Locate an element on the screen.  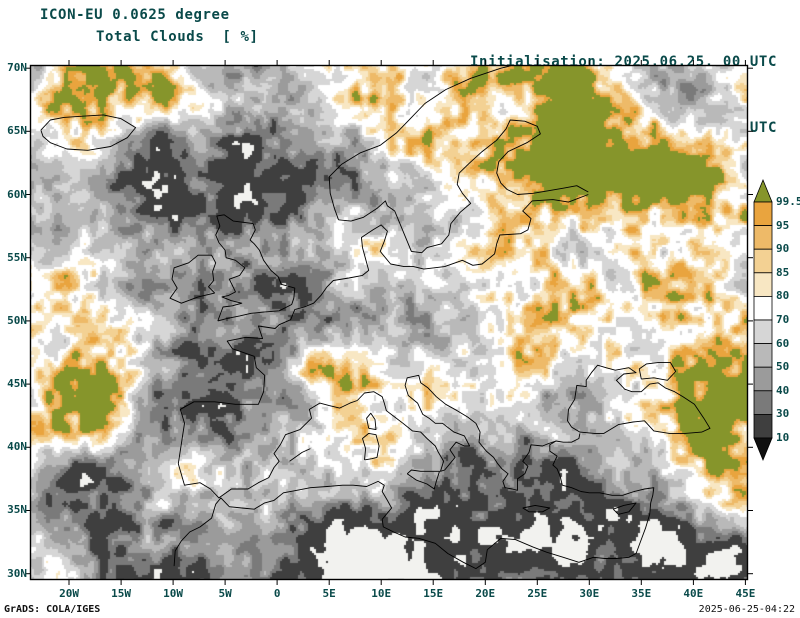
lon-label: 15E is located at coordinates (433, 593).